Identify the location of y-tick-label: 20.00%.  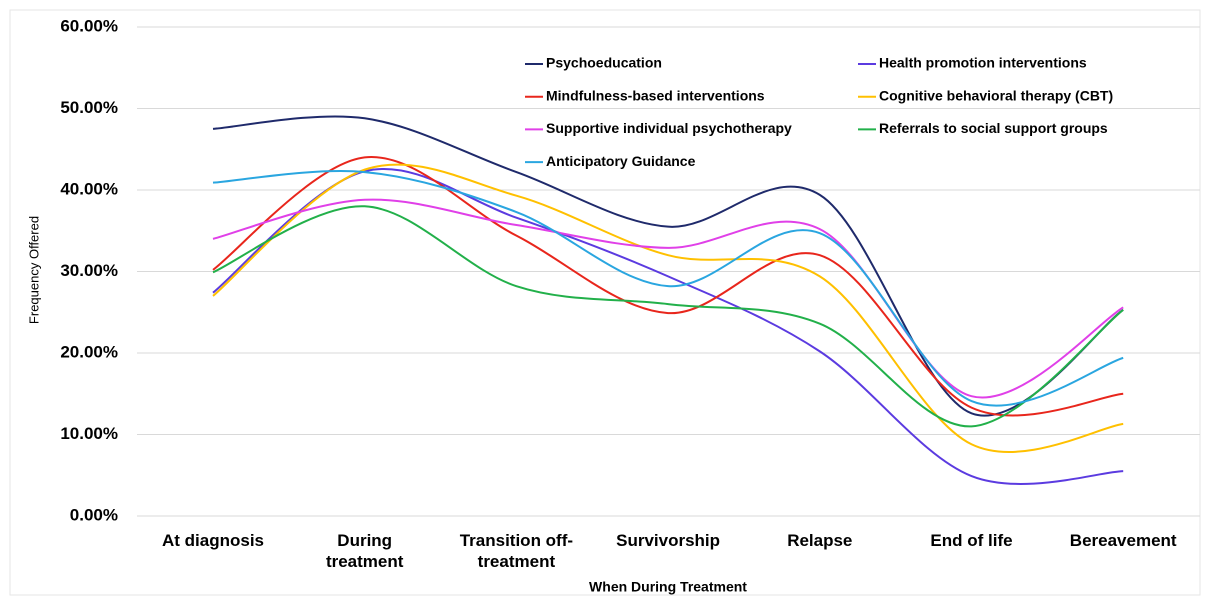
(89, 351).